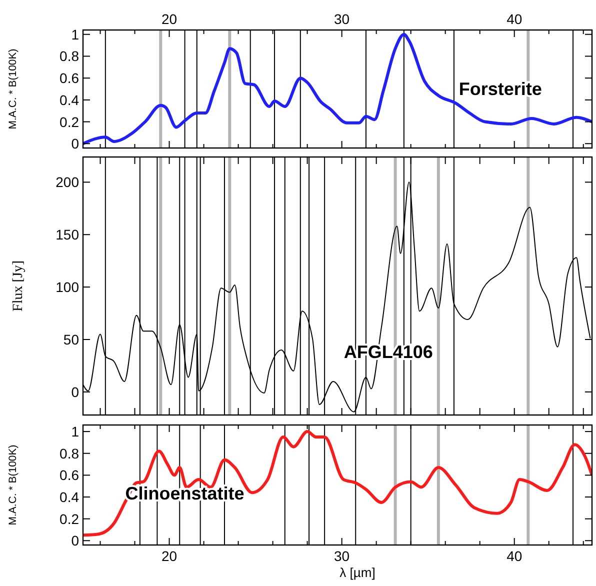 The height and width of the screenshot is (586, 596). Describe the element at coordinates (500, 88) in the screenshot. I see `series-label: Forsterite` at that location.